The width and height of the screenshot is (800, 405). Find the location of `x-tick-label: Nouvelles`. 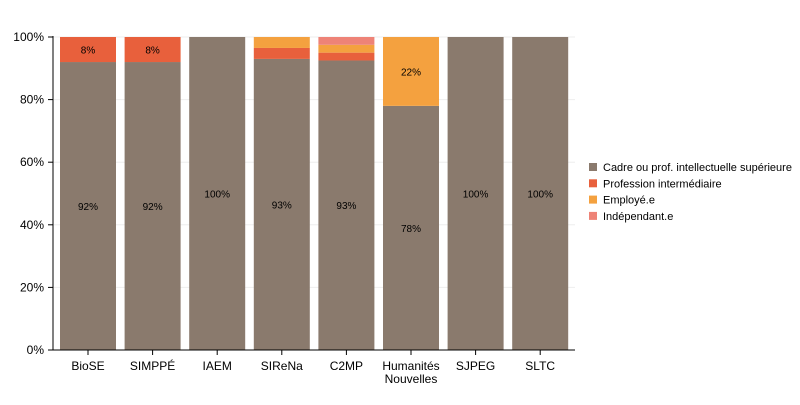

x-tick-label: Nouvelles is located at coordinates (411, 379).